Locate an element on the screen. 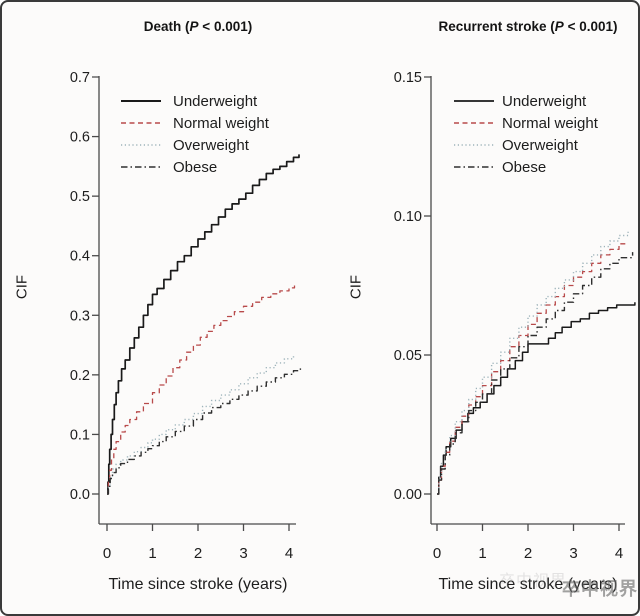  y-tick-label: 0.4 is located at coordinates (80, 257).